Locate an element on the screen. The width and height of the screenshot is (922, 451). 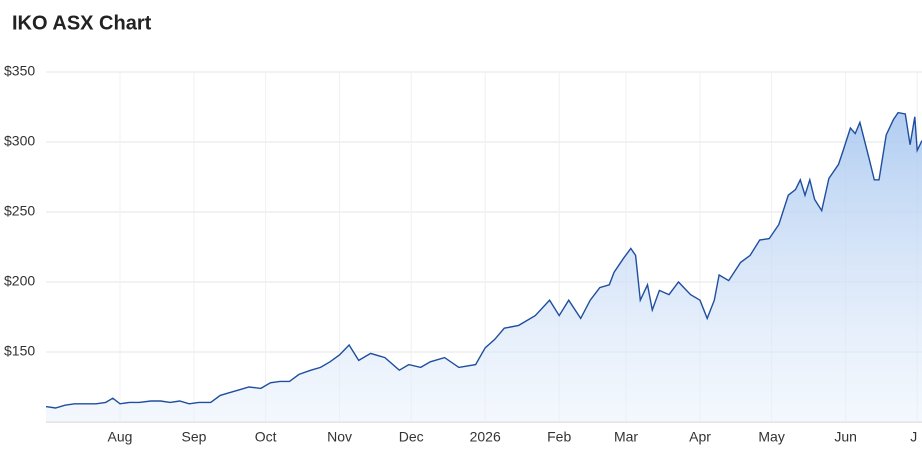
y-tick-label: $150 is located at coordinates (19, 351).